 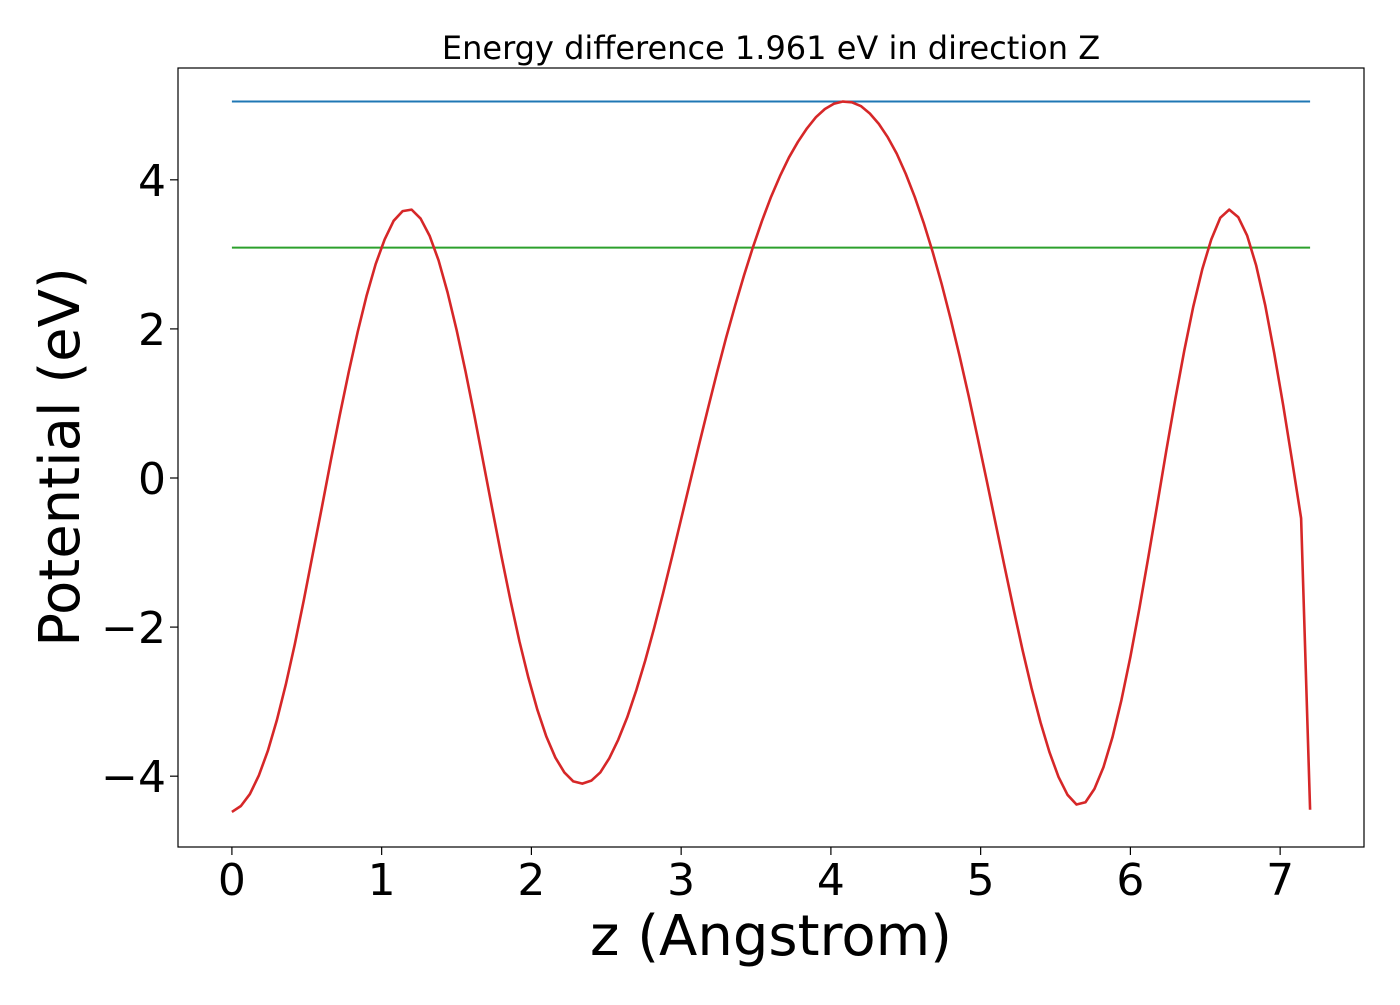 I want to click on x-tick-label: 0, so click(x=232, y=880).